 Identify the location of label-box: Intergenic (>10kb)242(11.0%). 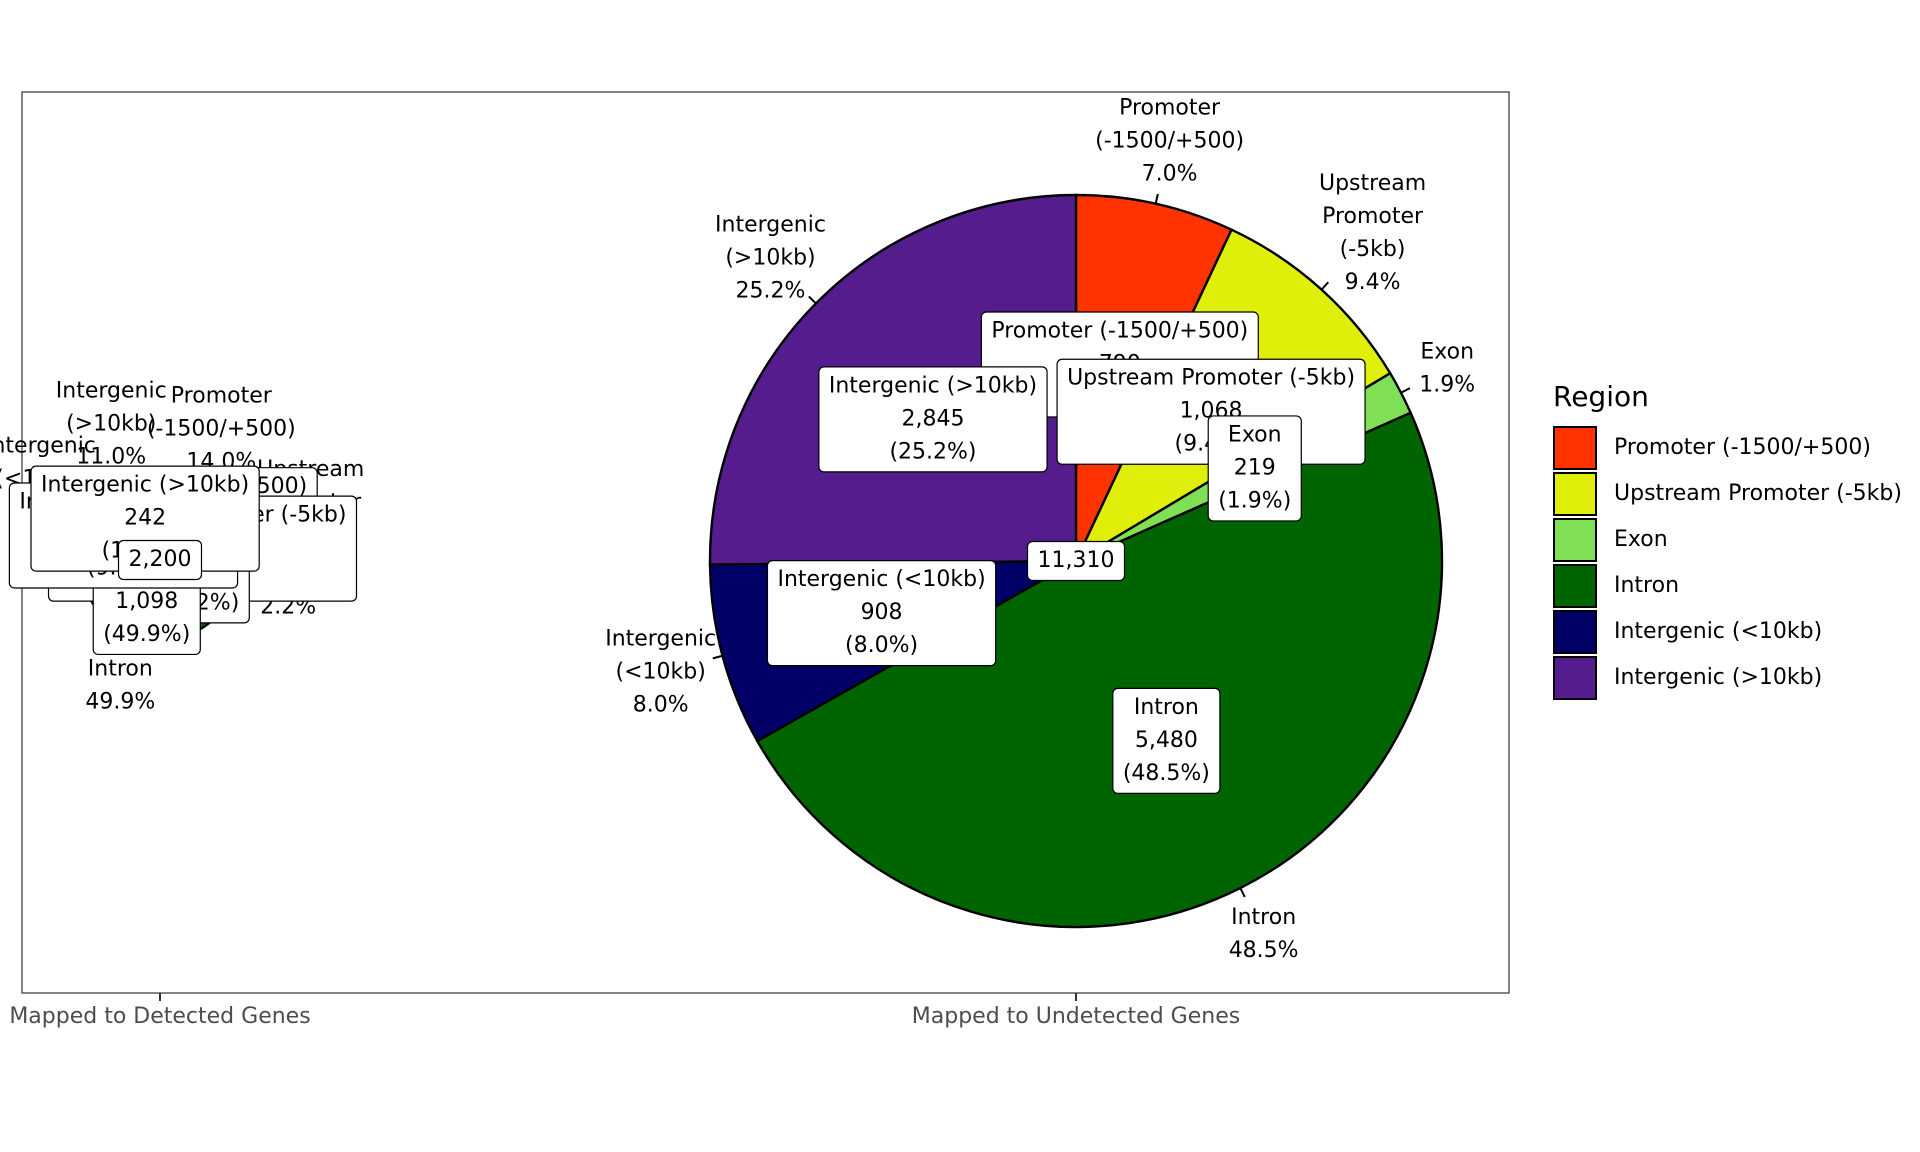
(145, 518).